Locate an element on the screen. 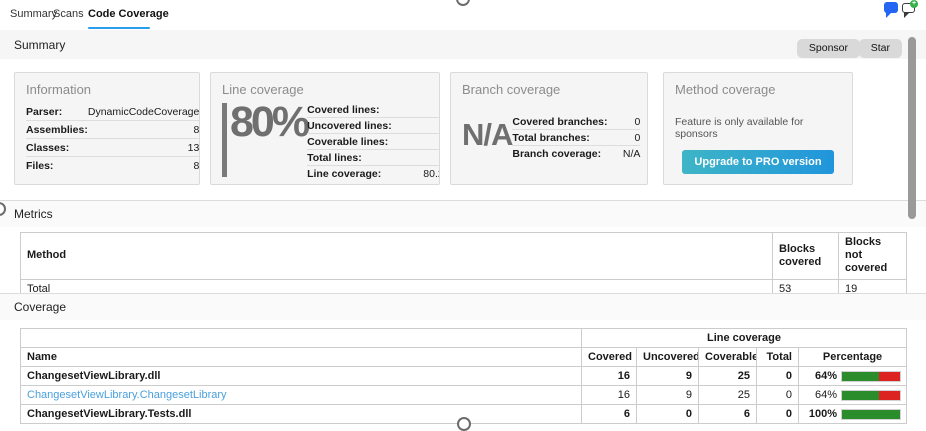 The height and width of the screenshot is (431, 926). table-row: Line coverage: 80.2% is located at coordinates (373, 174).